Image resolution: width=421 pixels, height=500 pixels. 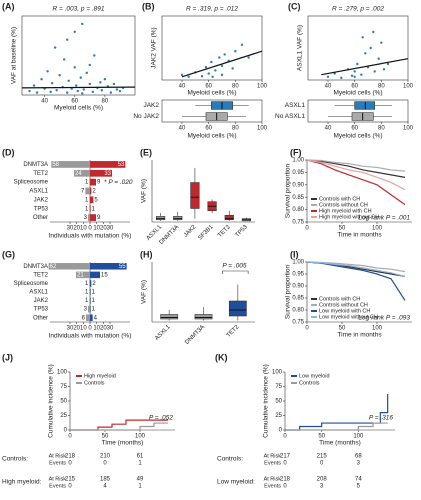 What do you see at coordinates (70, 487) in the screenshot?
I see `event-count: 0` at bounding box center [70, 487].